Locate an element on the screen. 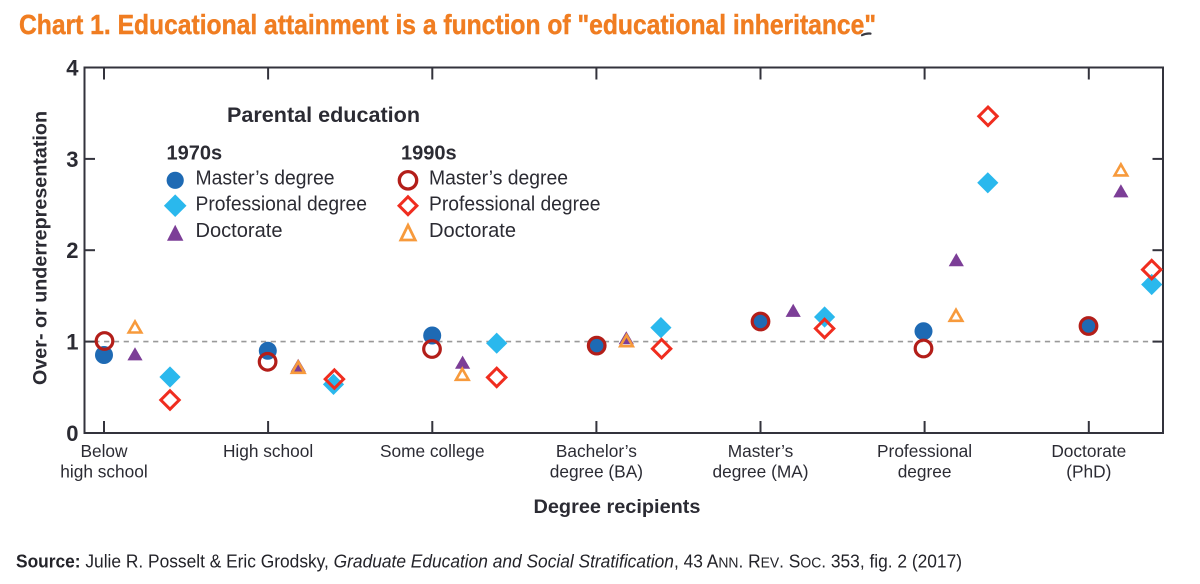  svg-text: High school is located at coordinates (268, 451).